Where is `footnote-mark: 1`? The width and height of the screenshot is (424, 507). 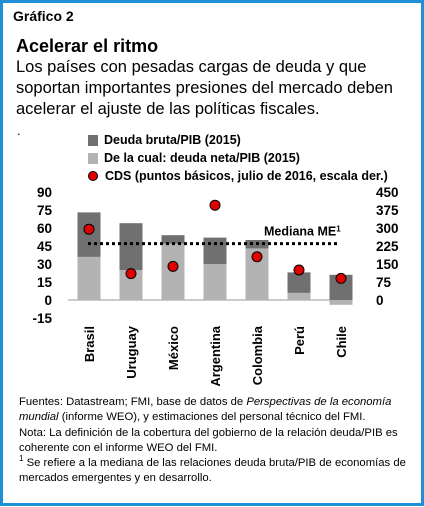
footnote-mark: 1 is located at coordinates (21, 459).